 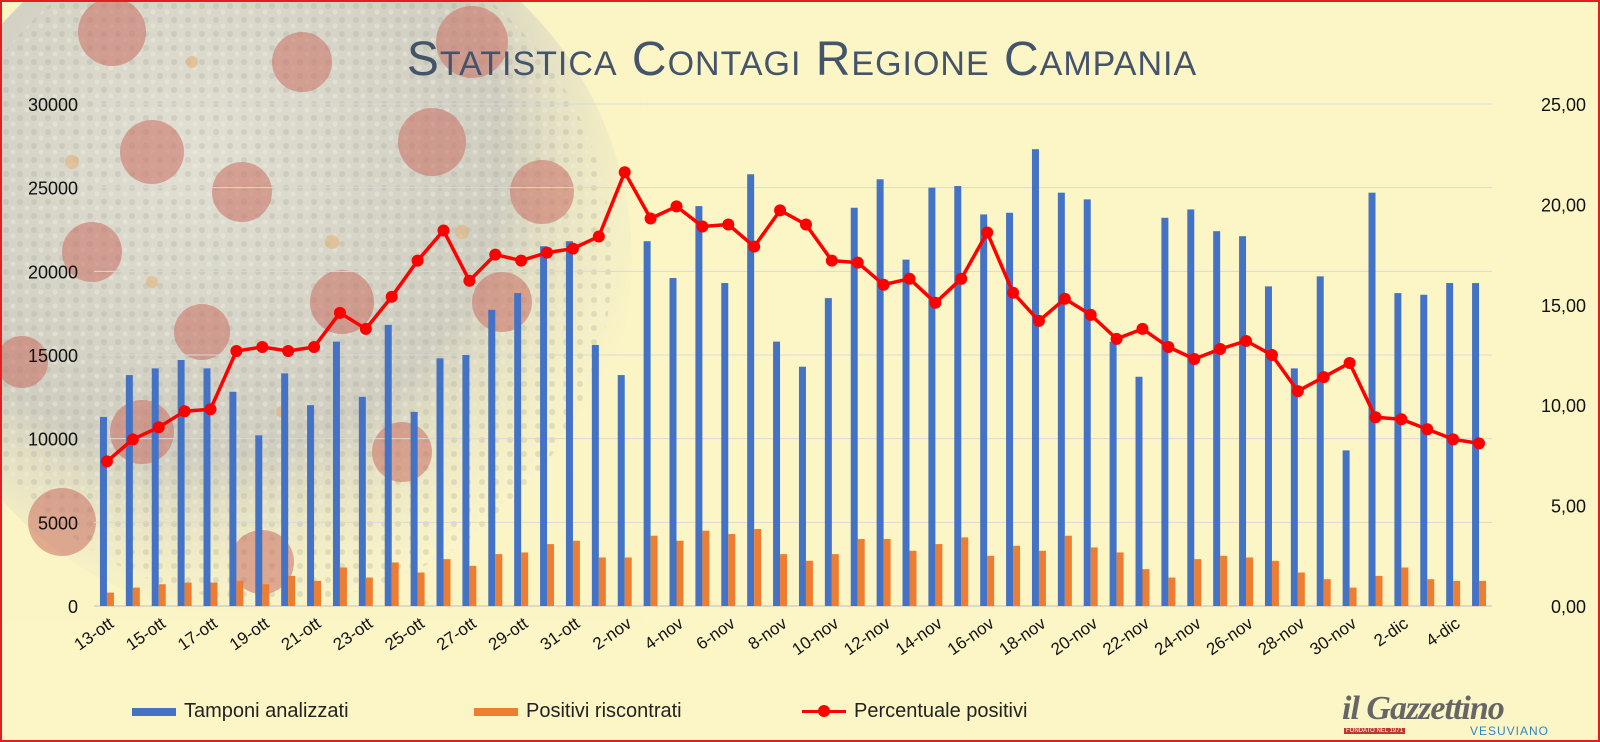 What do you see at coordinates (716, 633) in the screenshot?
I see `x-tick-label: 6-nov` at bounding box center [716, 633].